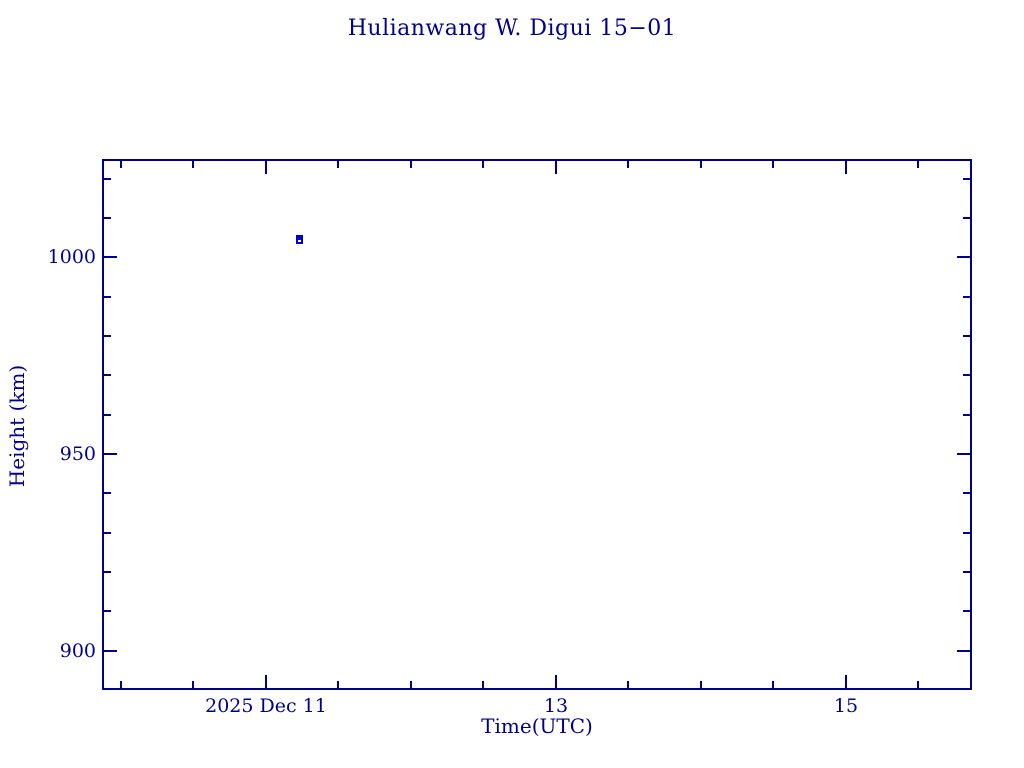  I want to click on x-tick-label: 2025 Dec 11, so click(266, 706).